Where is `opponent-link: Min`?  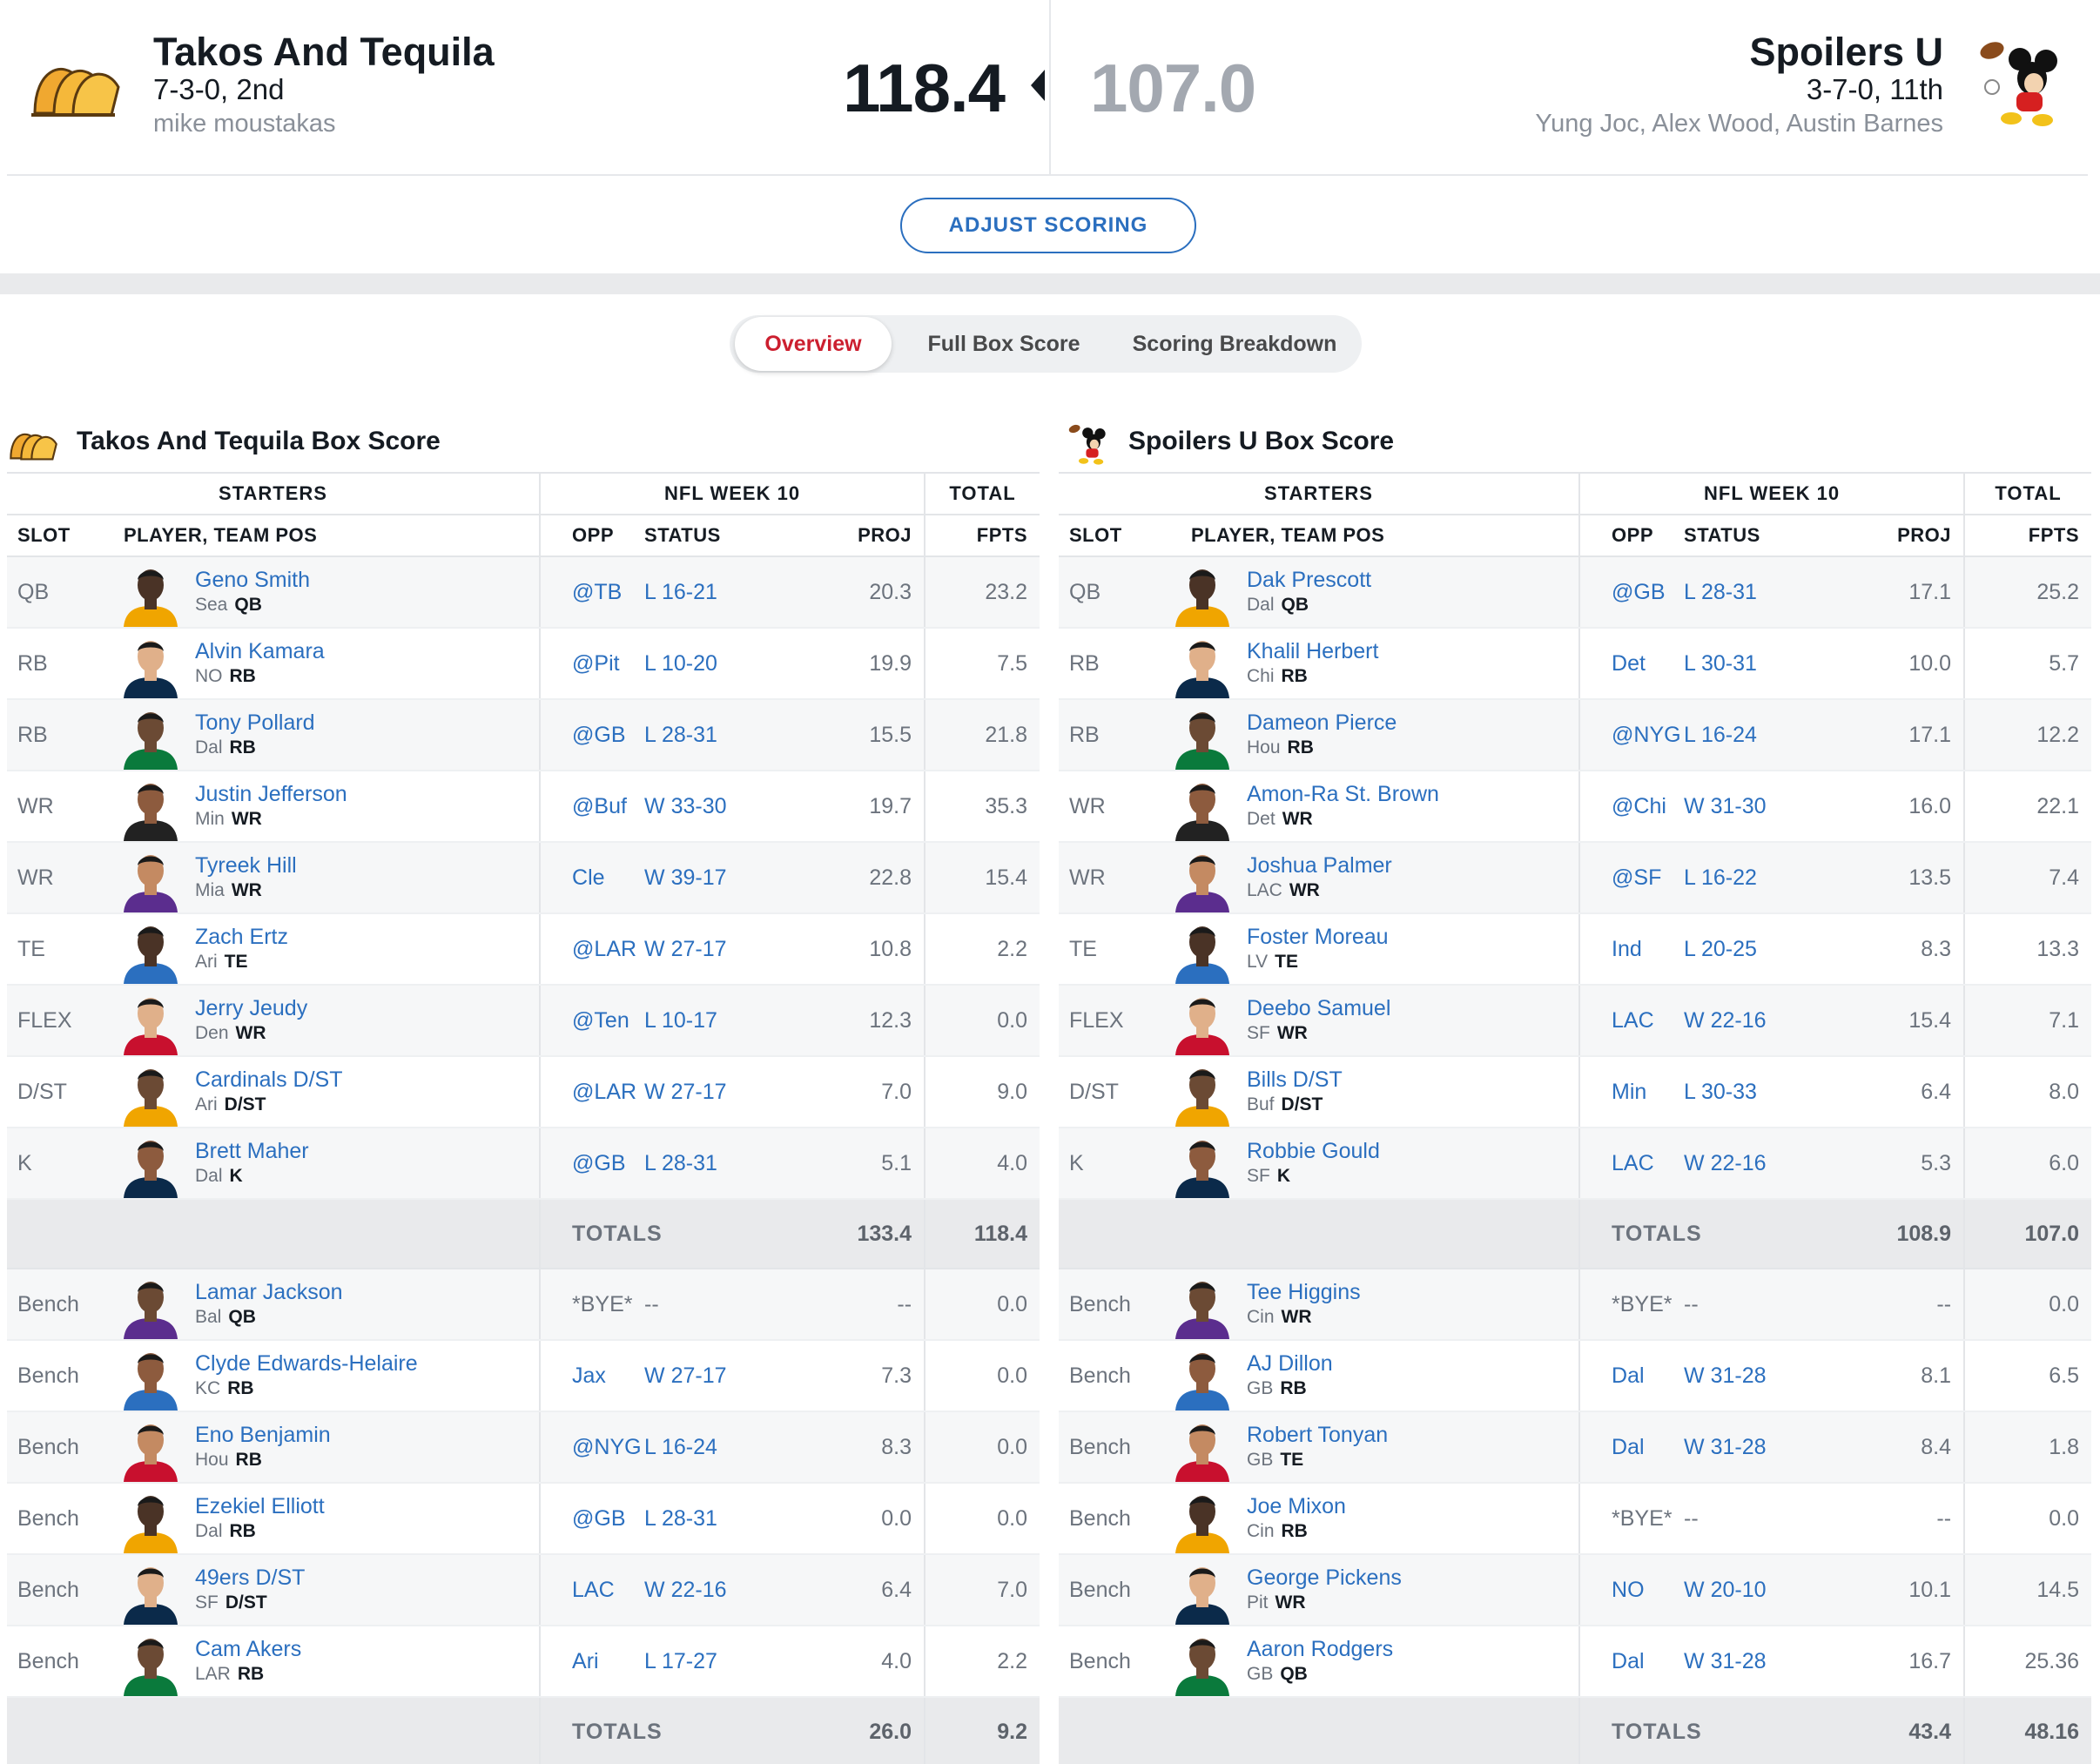 opponent-link: Min is located at coordinates (1631, 1092).